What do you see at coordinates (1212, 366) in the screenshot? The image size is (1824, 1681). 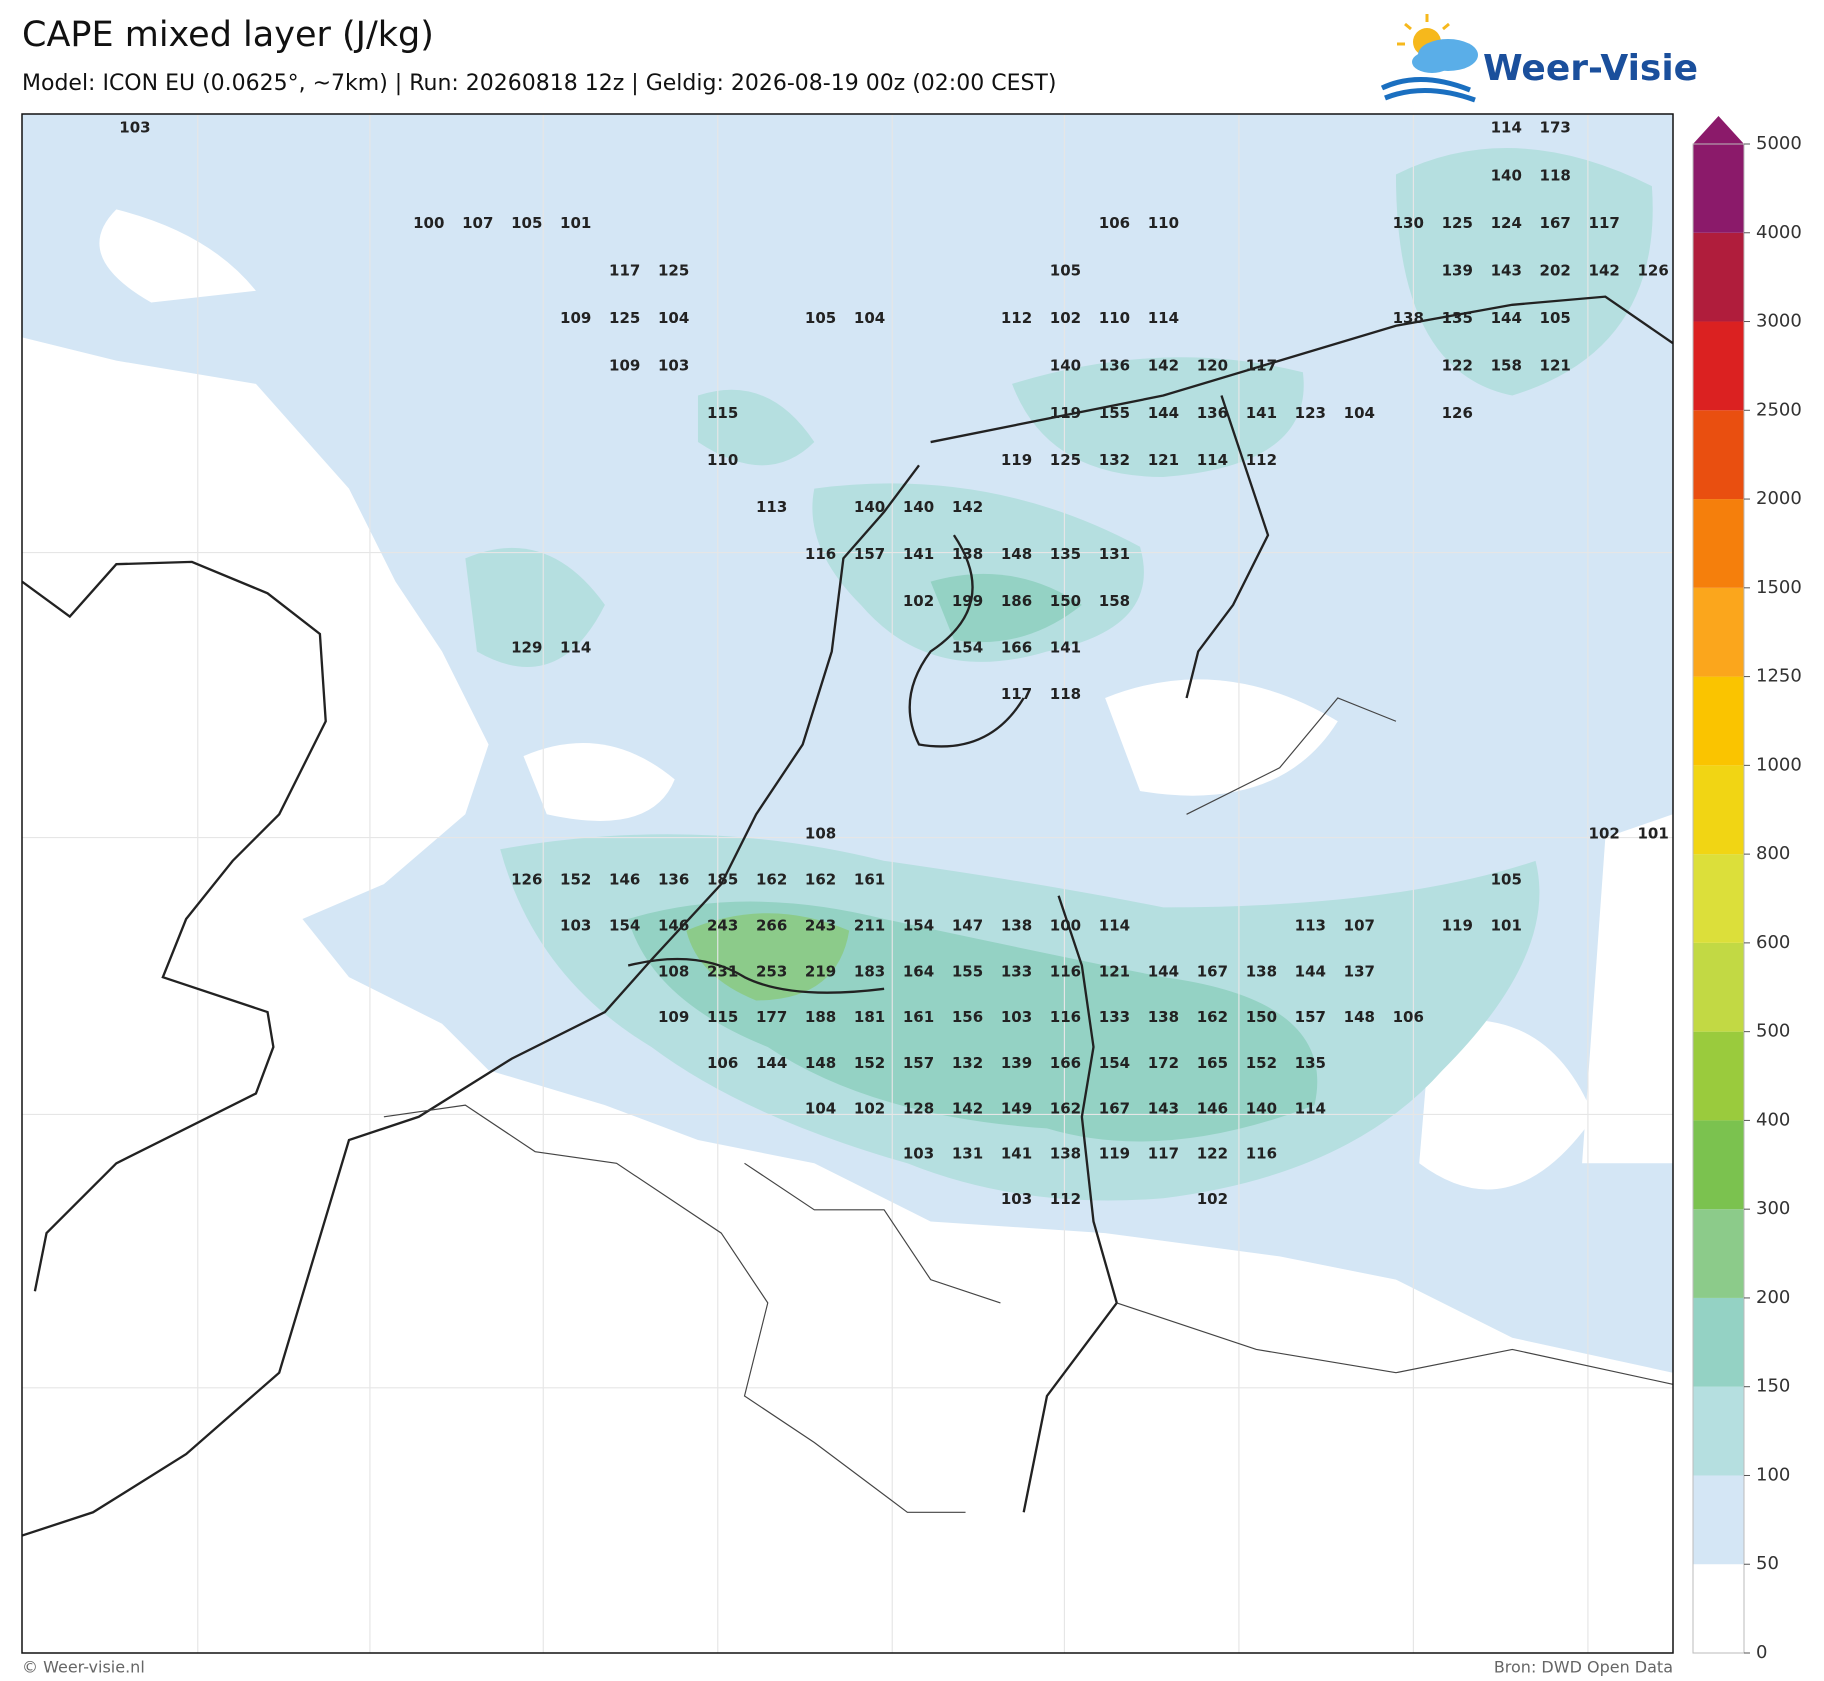 I see `cape-value: 120` at bounding box center [1212, 366].